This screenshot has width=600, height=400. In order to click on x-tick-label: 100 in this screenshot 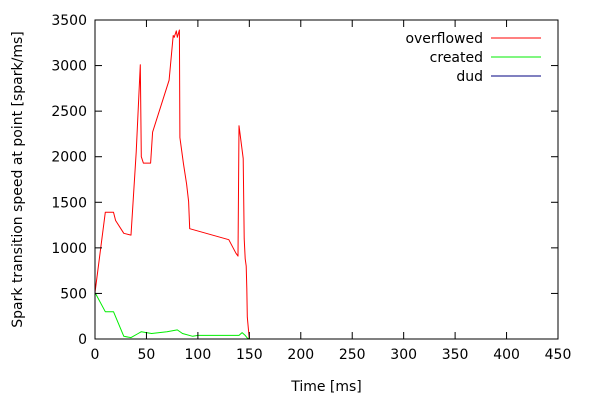, I will do `click(198, 355)`.